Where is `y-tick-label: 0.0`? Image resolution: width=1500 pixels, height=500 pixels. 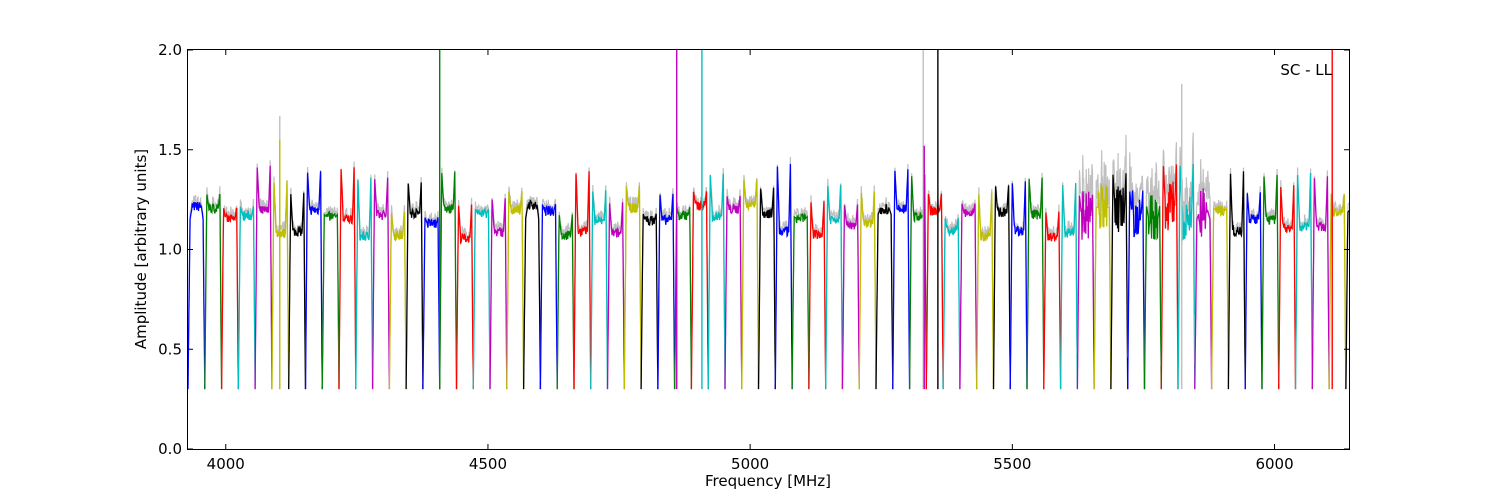
y-tick-label: 0.0 is located at coordinates (170, 449).